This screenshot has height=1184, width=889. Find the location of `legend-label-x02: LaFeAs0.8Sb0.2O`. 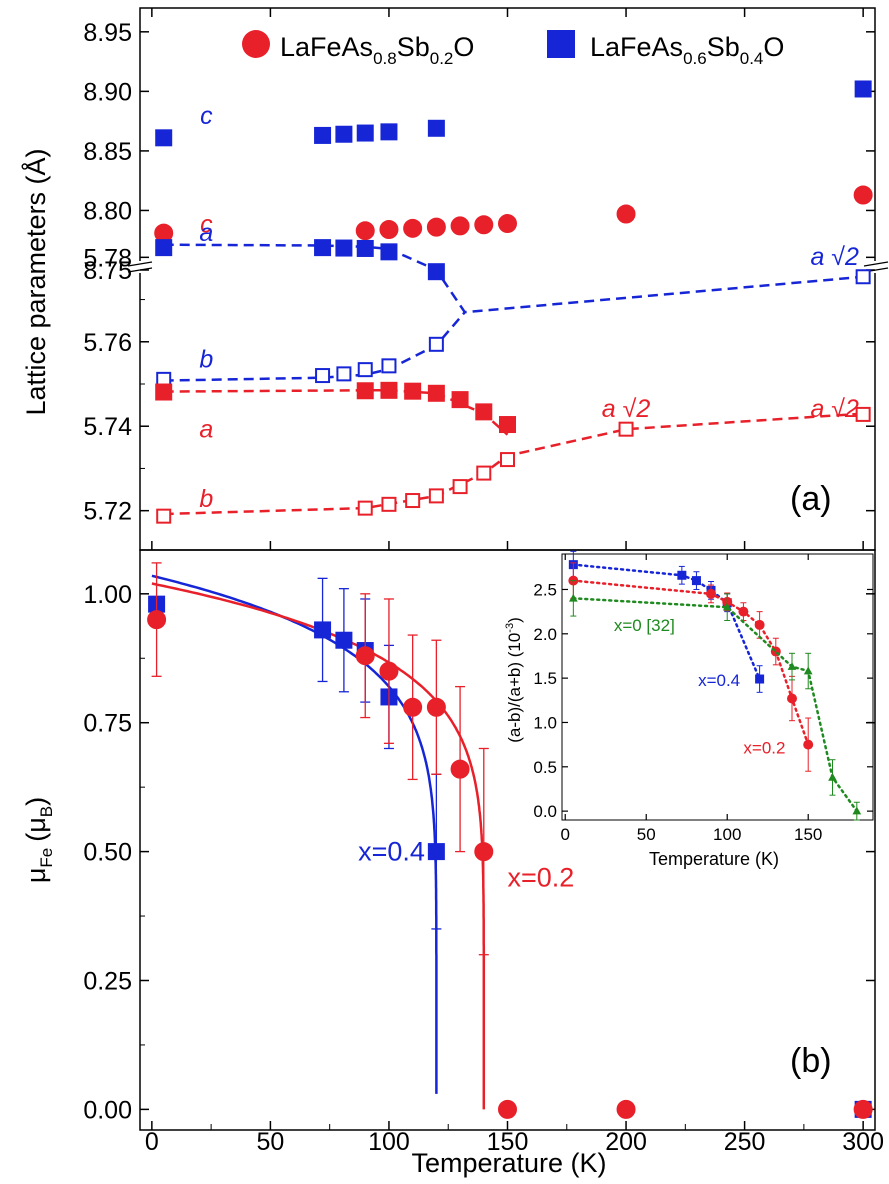

legend-label-x02: LaFeAs0.8Sb0.2O is located at coordinates (377, 50).